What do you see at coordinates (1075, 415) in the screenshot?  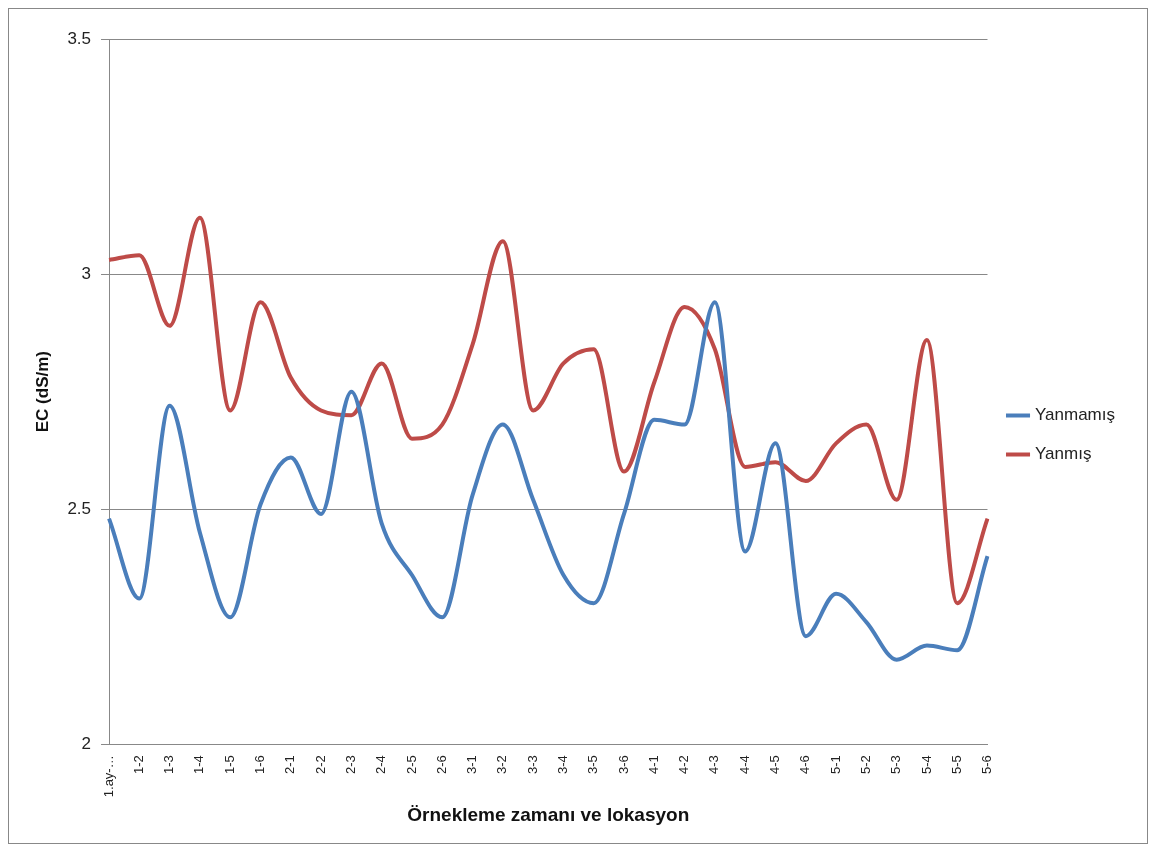 I see `legend-label: Yanmamış` at bounding box center [1075, 415].